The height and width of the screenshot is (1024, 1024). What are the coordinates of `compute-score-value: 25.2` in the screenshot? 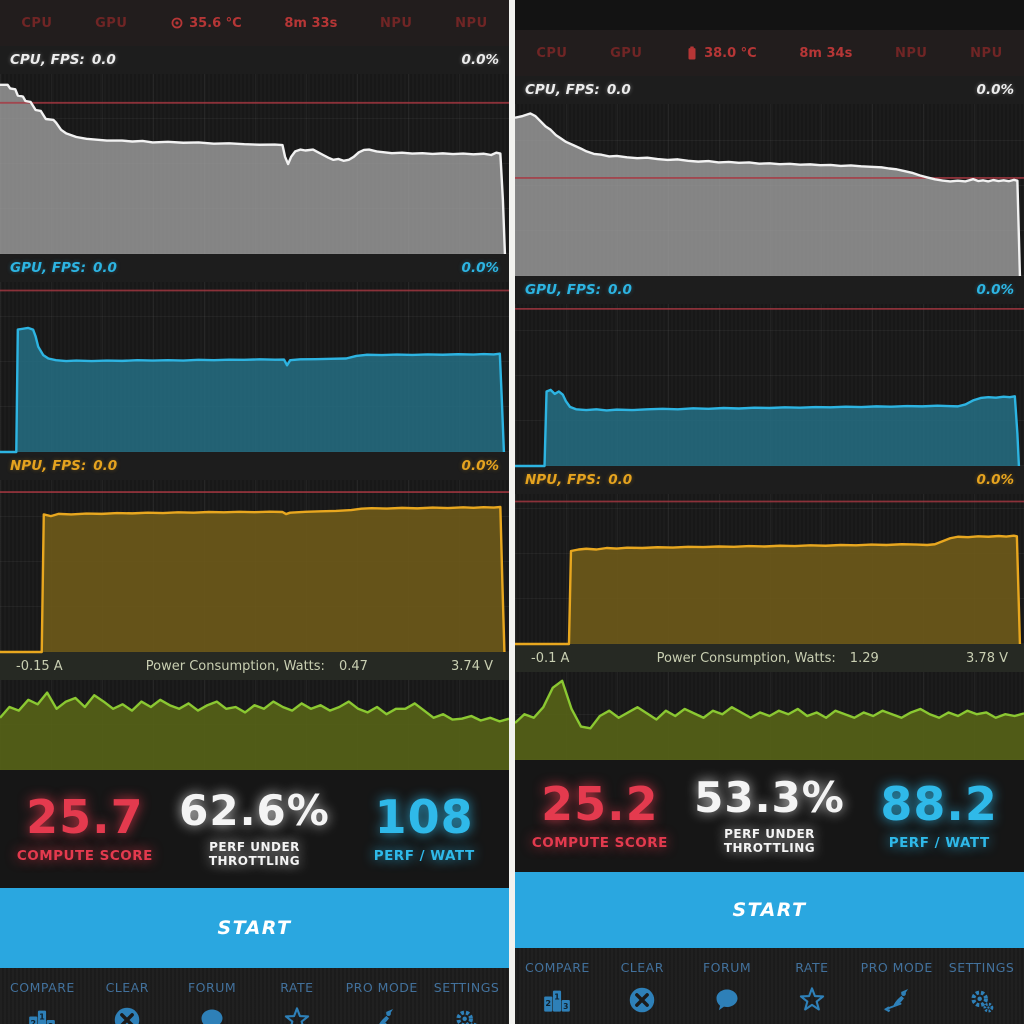 It's located at (600, 804).